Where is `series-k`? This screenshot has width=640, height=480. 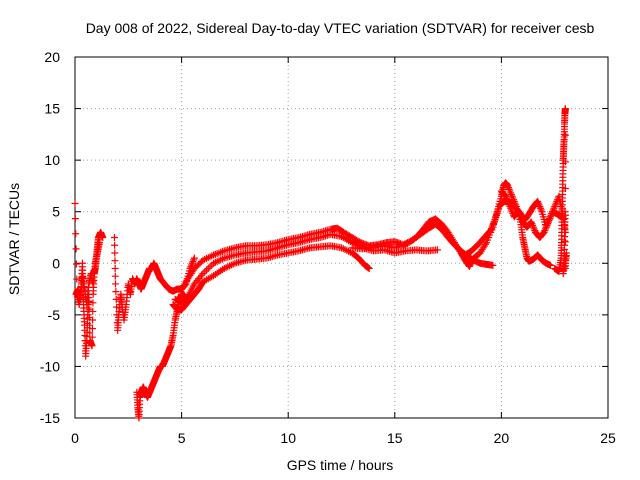
series-k is located at coordinates (560, 191).